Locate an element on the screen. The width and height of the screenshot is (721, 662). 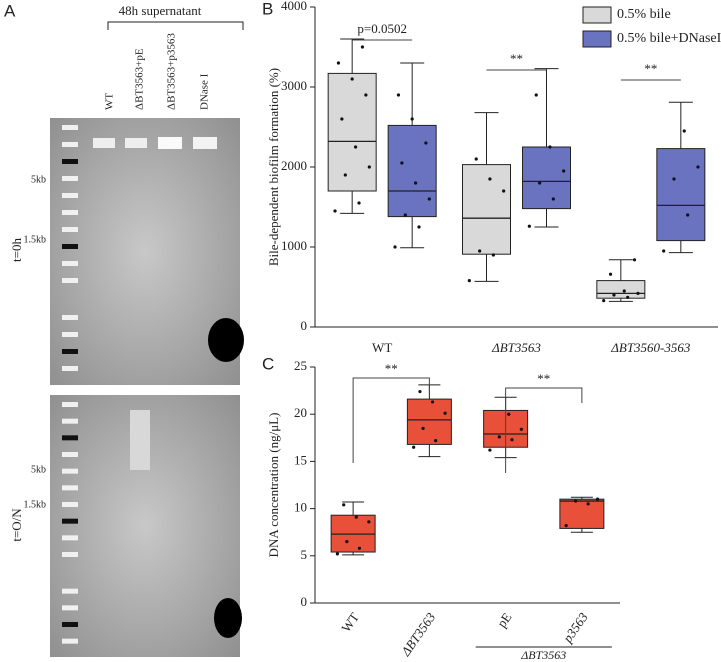
lane-label: ΔBT3563+p3563 is located at coordinates (172, 71).